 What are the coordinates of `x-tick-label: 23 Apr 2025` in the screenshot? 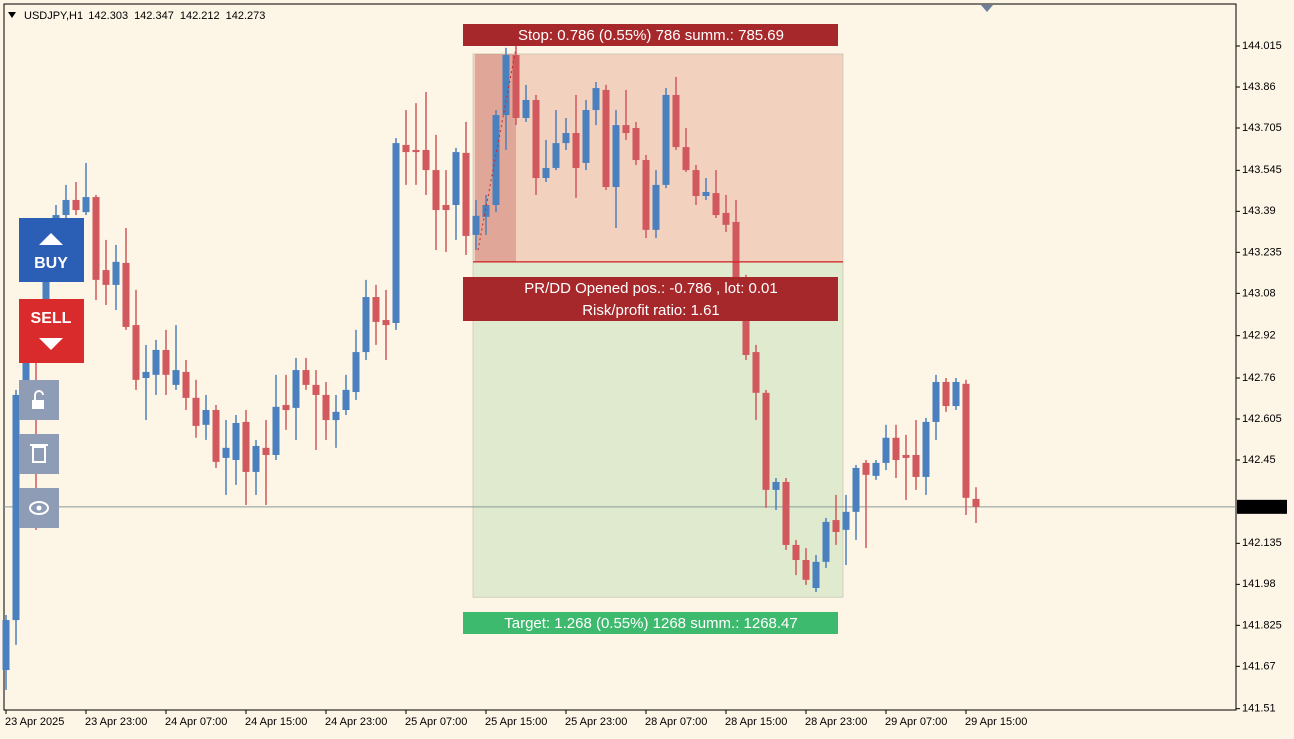 It's located at (34, 722).